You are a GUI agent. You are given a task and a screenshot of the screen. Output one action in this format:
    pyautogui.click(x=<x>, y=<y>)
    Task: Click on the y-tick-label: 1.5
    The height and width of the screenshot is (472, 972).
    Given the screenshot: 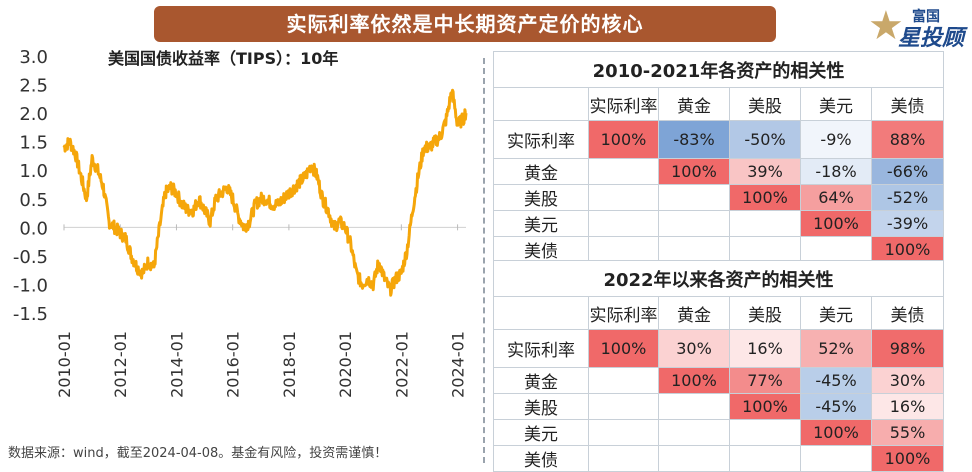 What is the action you would take?
    pyautogui.click(x=33, y=143)
    